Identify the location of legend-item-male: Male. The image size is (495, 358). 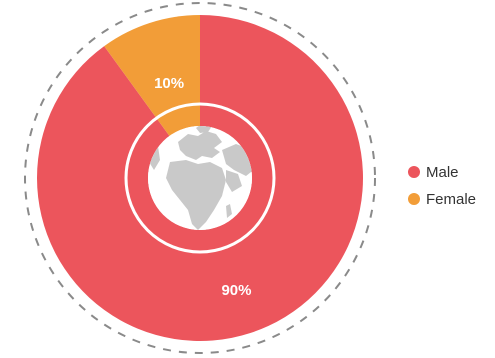
(433, 172).